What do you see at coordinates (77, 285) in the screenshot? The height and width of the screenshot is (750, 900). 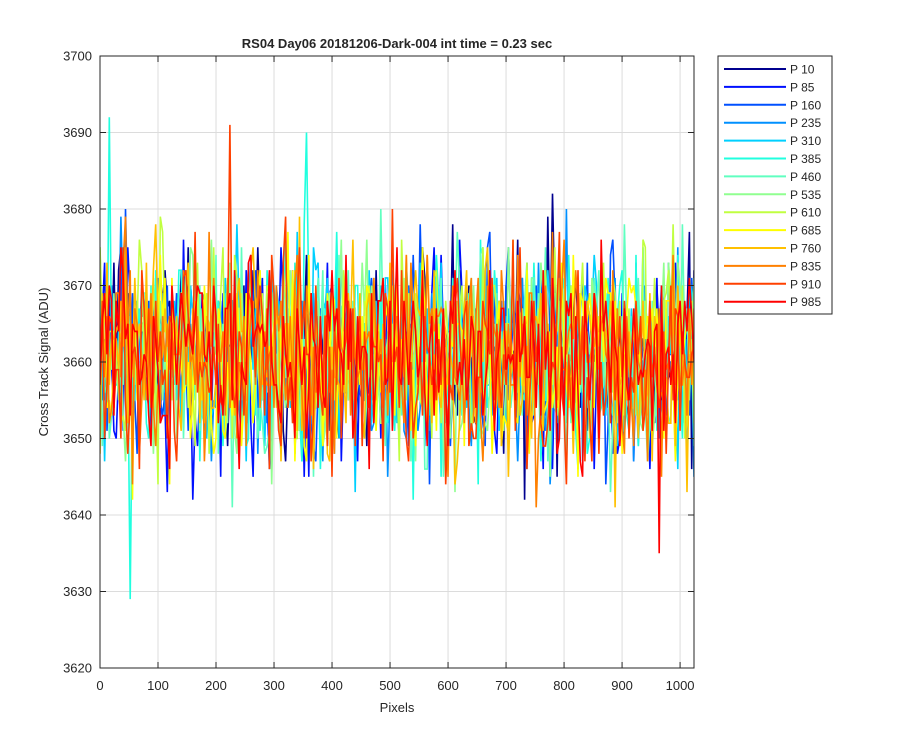 I see `y-tick-label: 3670` at bounding box center [77, 285].